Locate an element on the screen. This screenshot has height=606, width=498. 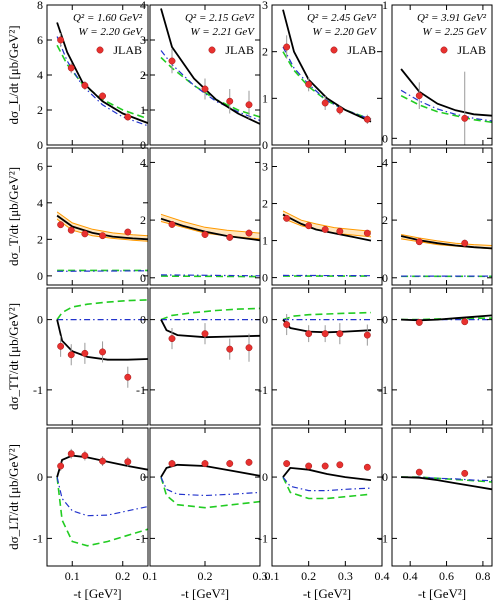
panel-L-2: 0 1 2 3 4 Q² = 2.15 GeV² W = 2.21 GeV JLAB is located at coordinates (200, 76).